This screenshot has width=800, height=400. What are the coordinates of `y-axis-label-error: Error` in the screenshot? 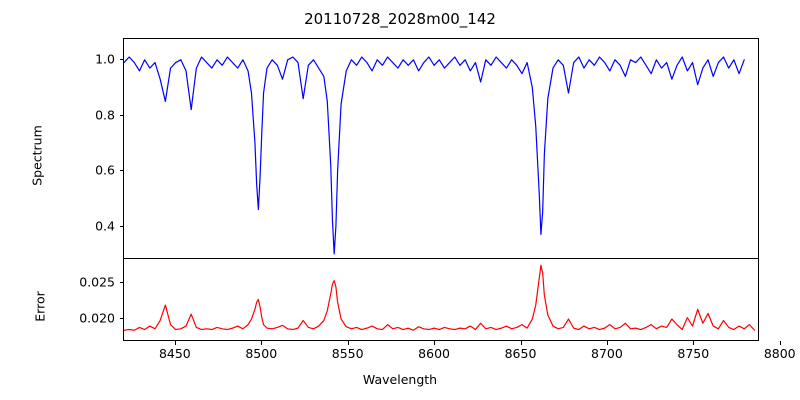 It's located at (40, 306).